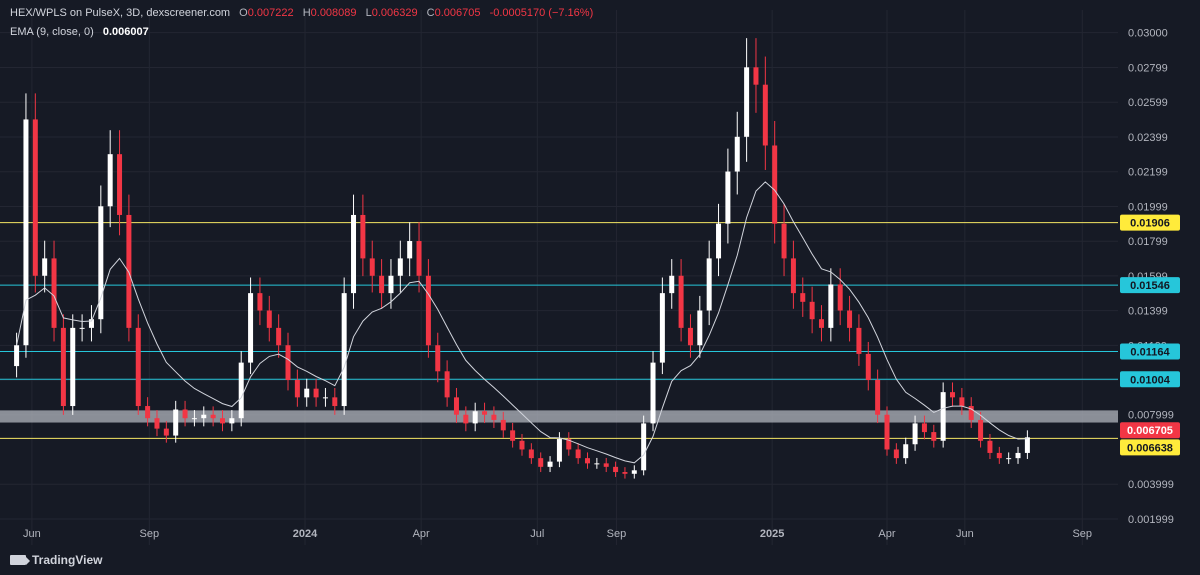  I want to click on ema-label: EMA (9, close, 0), so click(52, 32).